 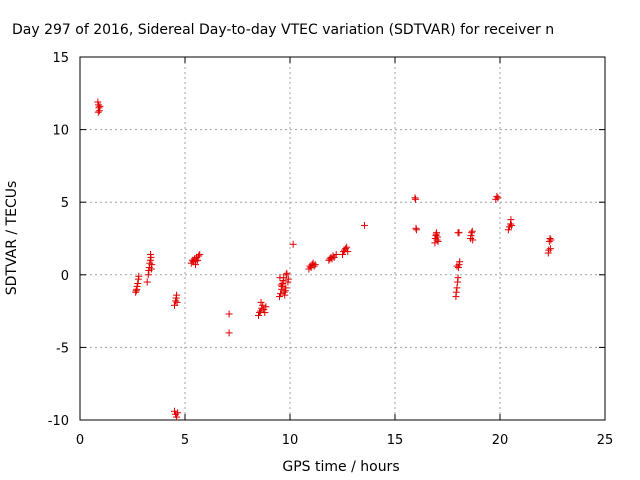 What do you see at coordinates (12, 238) in the screenshot?
I see `y-axis-title: SDTVAR / TECUs` at bounding box center [12, 238].